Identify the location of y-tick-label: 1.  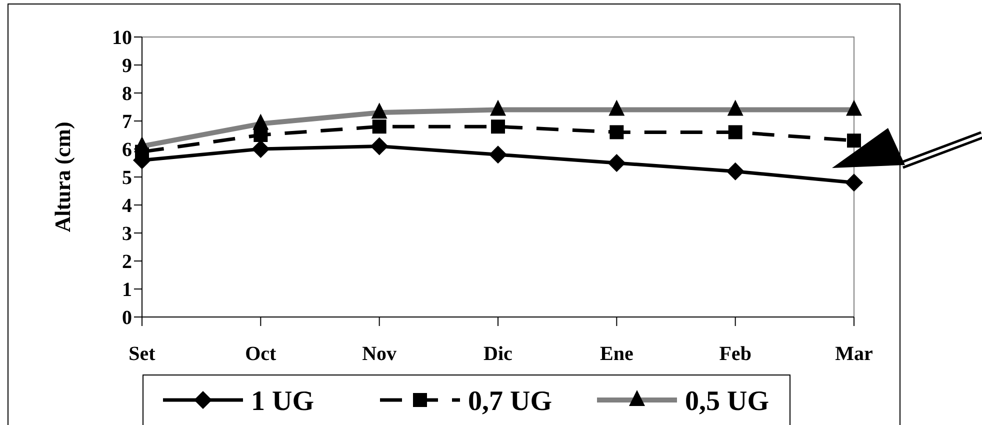
(127, 290).